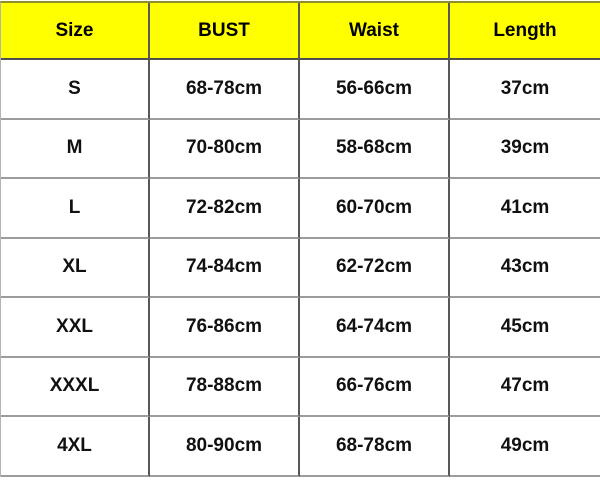 This screenshot has width=600, height=481. Describe the element at coordinates (375, 328) in the screenshot. I see `waist-cell: 64-74cm` at that location.